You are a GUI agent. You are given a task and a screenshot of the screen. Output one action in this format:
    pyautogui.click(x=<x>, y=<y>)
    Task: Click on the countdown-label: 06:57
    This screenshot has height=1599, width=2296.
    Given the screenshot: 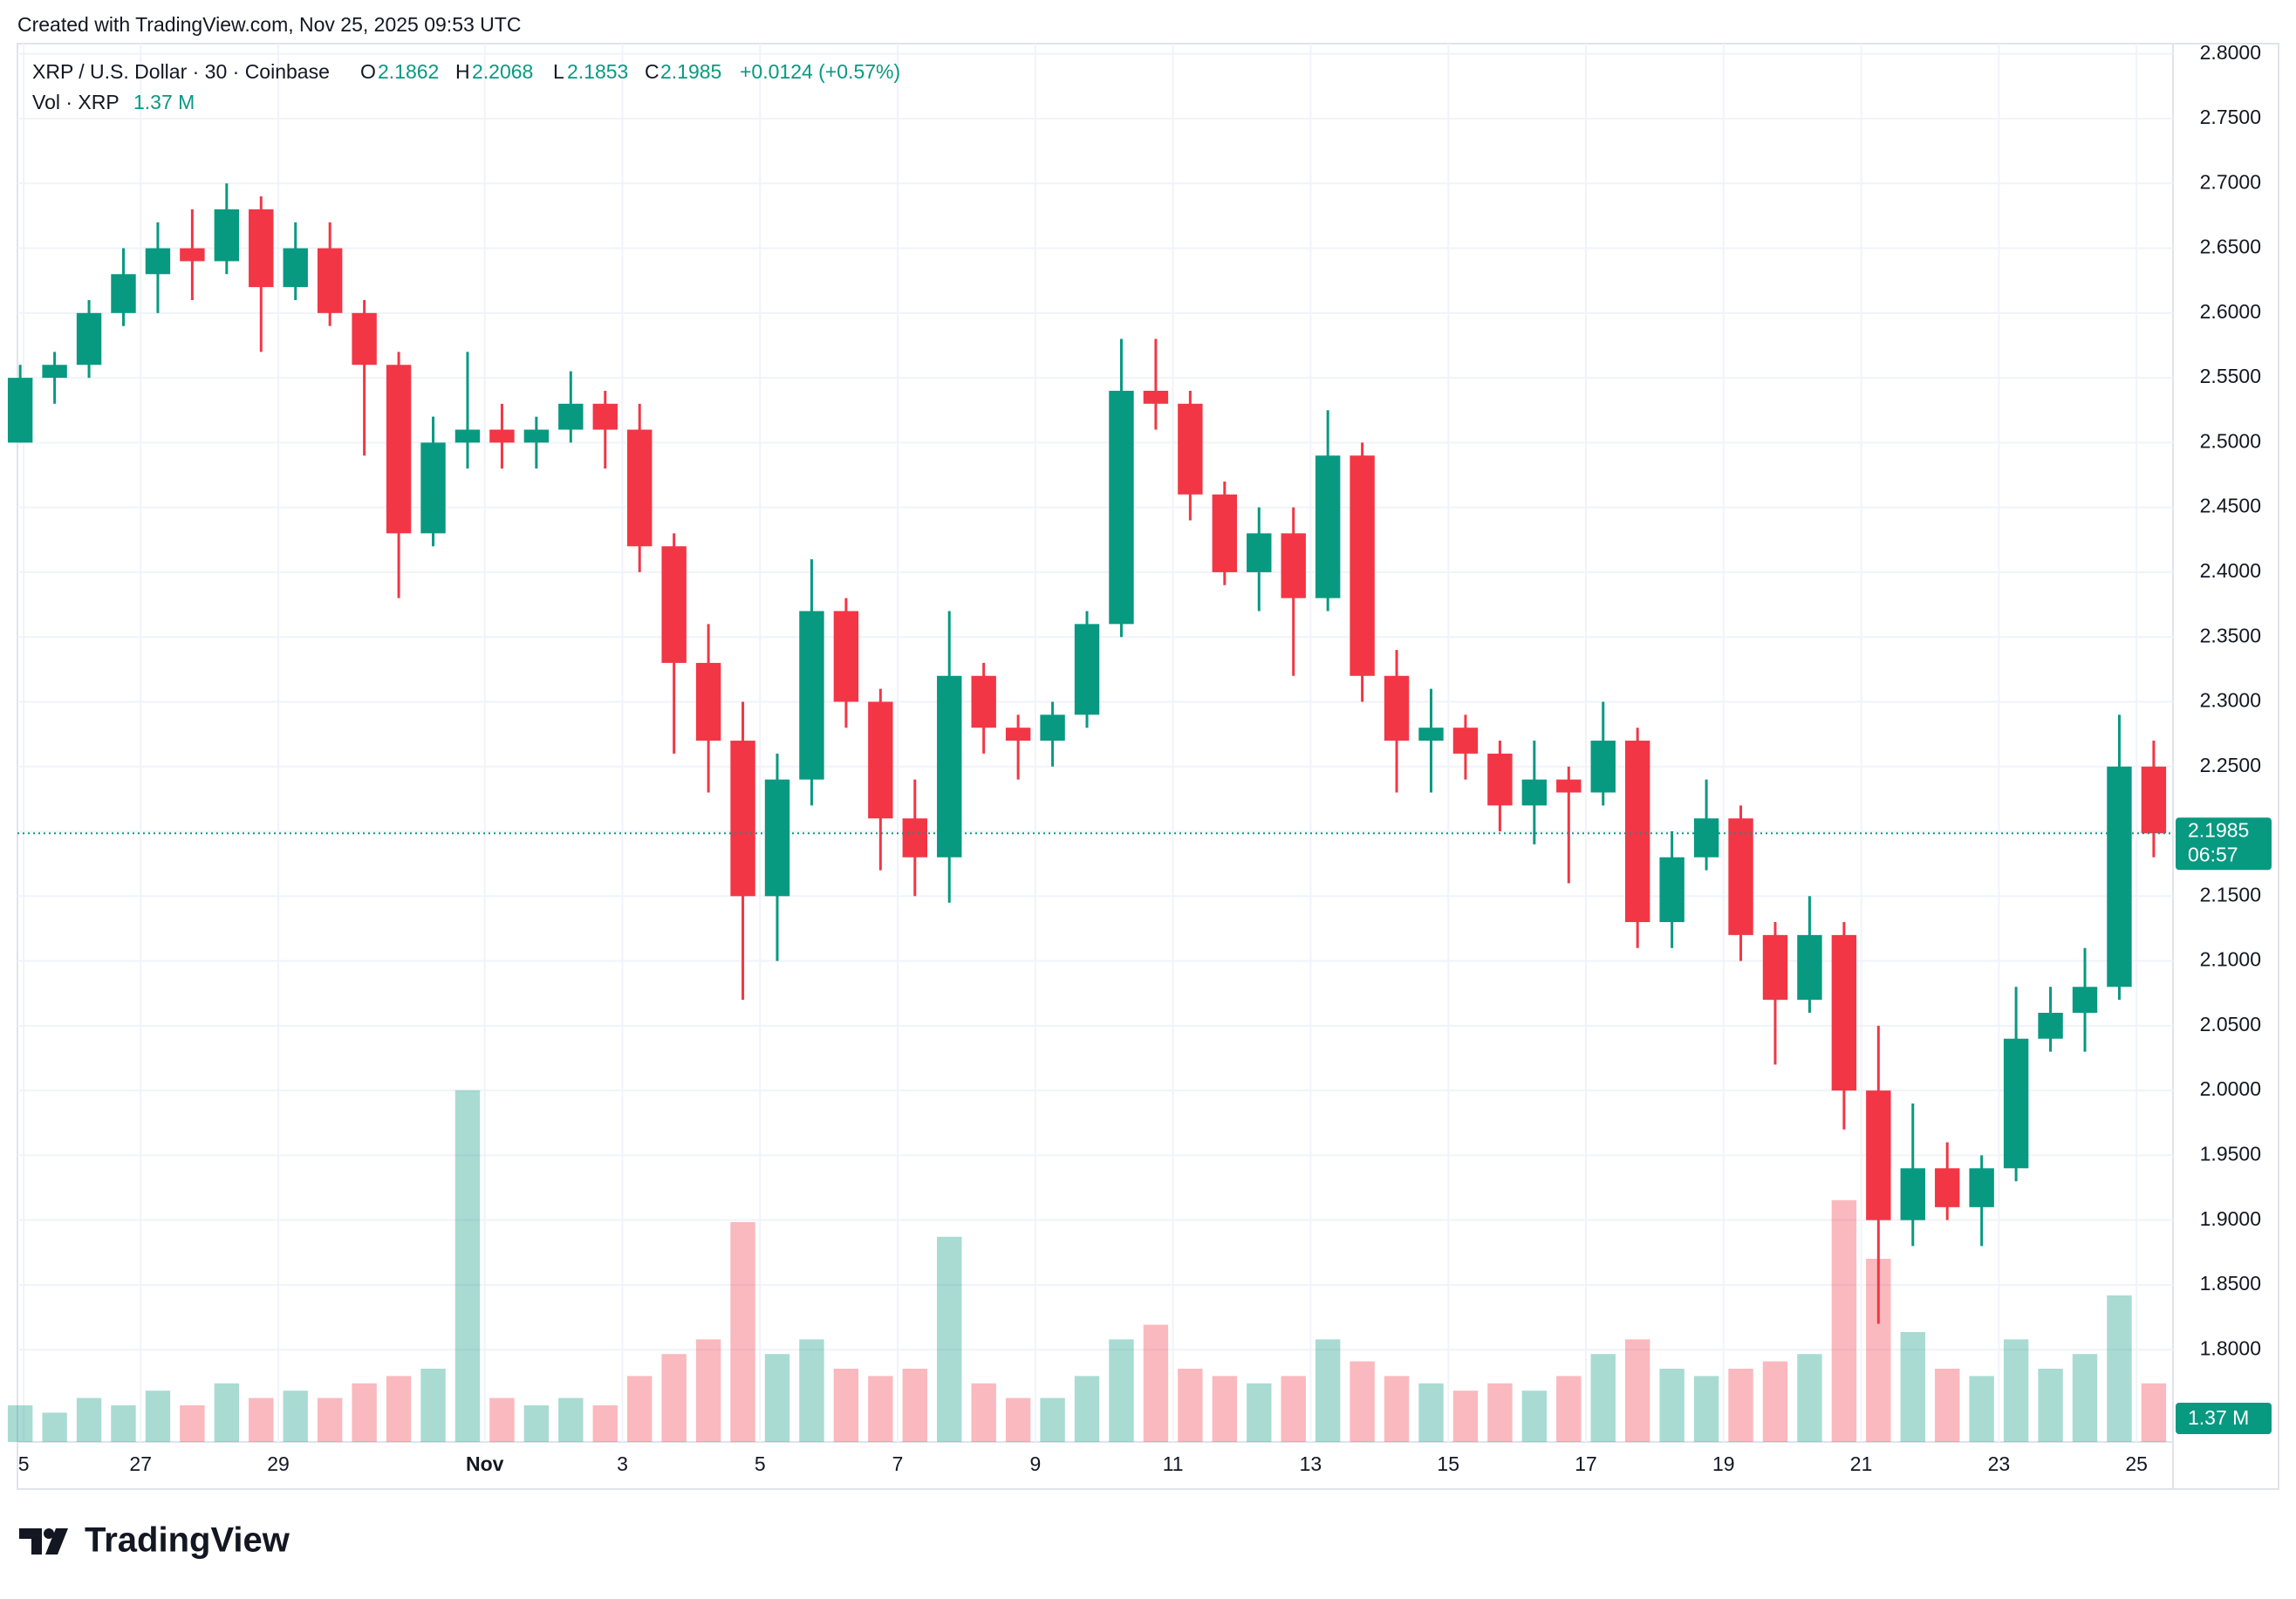 What is the action you would take?
    pyautogui.click(x=2213, y=854)
    